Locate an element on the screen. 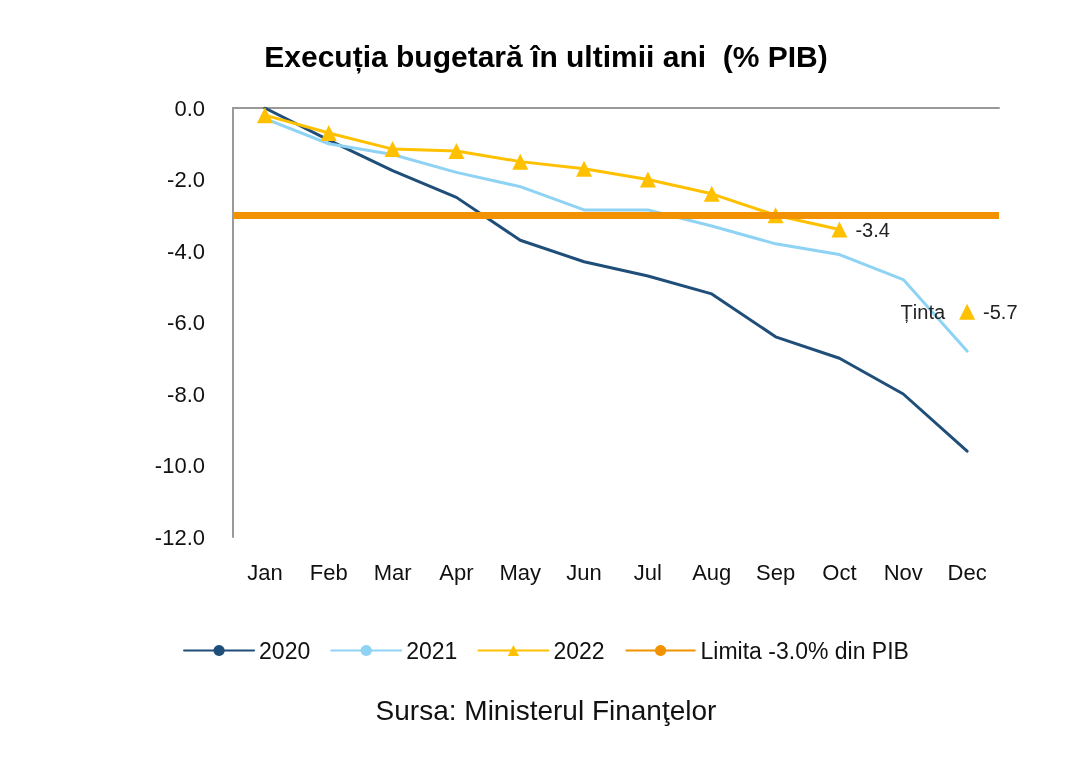 Image resolution: width=1092 pixels, height=770 pixels. legend-label: Limita -3.0% din PIB is located at coordinates (804, 650).